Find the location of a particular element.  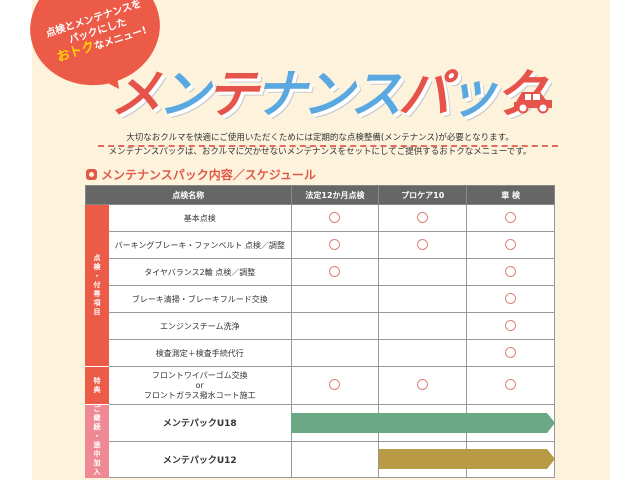

item-name: タイヤバランス2輪 点検／調整 is located at coordinates (199, 272).